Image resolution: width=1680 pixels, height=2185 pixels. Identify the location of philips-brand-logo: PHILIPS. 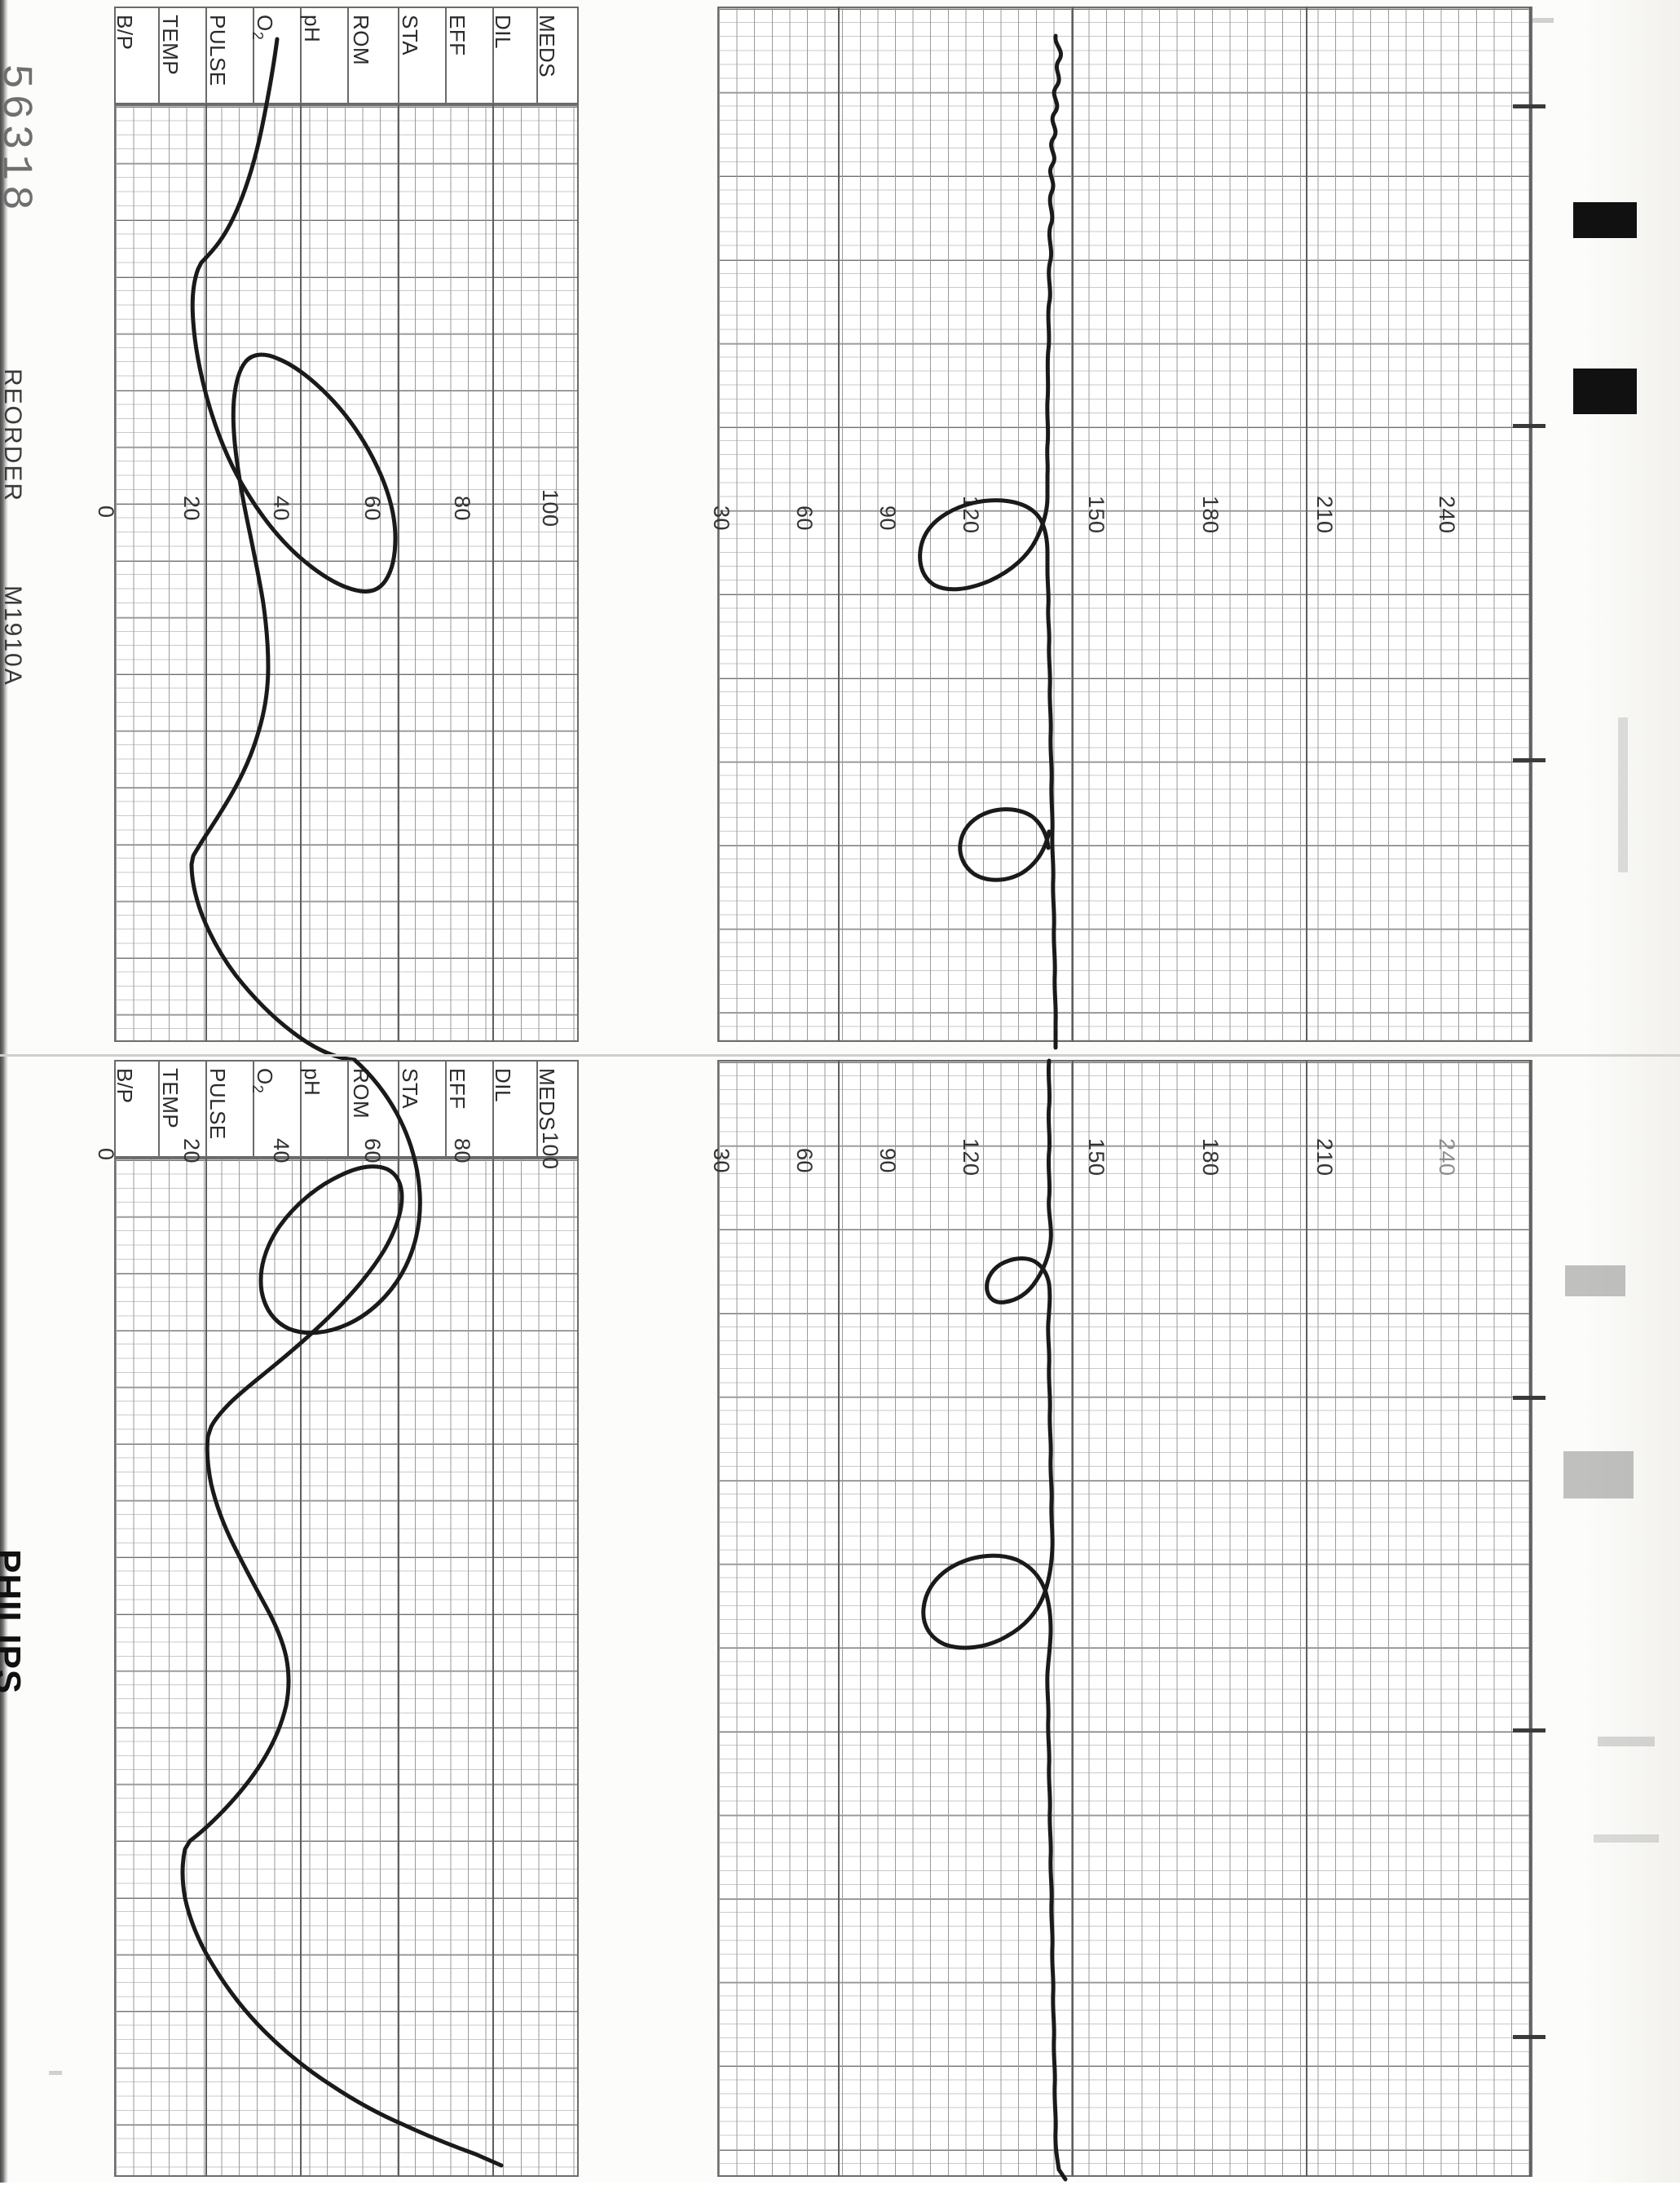
(14, 1622).